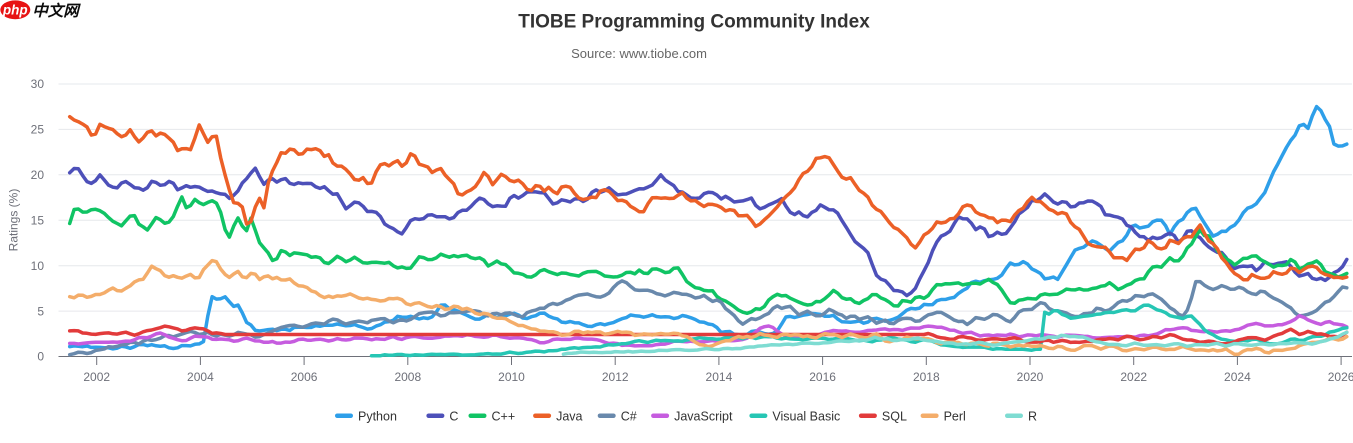 This screenshot has width=1353, height=443. What do you see at coordinates (629, 417) in the screenshot?
I see `svg-text: C#` at bounding box center [629, 417].